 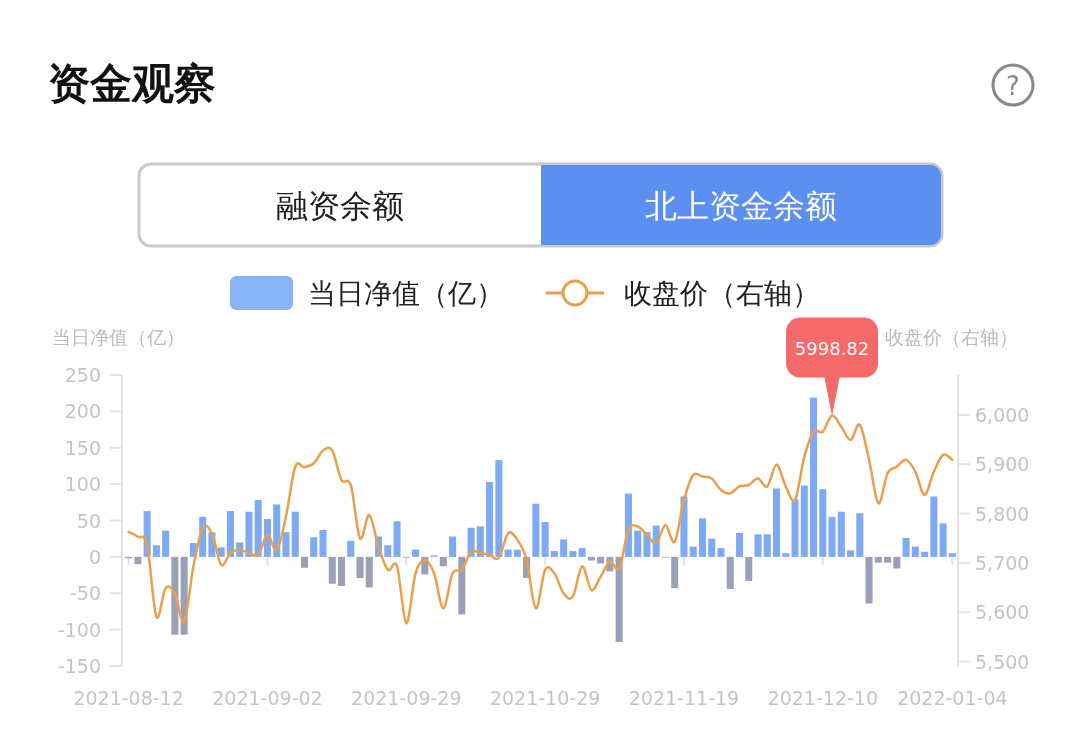 I want to click on y2-axis-title: 收盘价（右轴）, so click(x=951, y=337).